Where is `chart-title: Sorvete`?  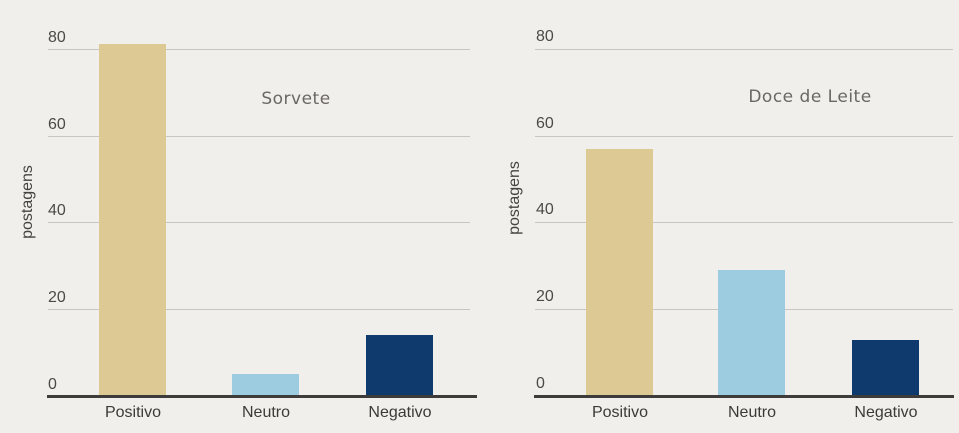
chart-title: Sorvete is located at coordinates (296, 99).